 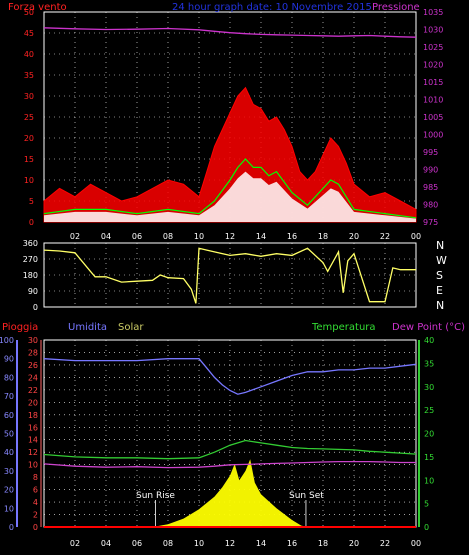 What do you see at coordinates (430, 170) in the screenshot?
I see `pressure-y-tick-label: 990` at bounding box center [430, 170].